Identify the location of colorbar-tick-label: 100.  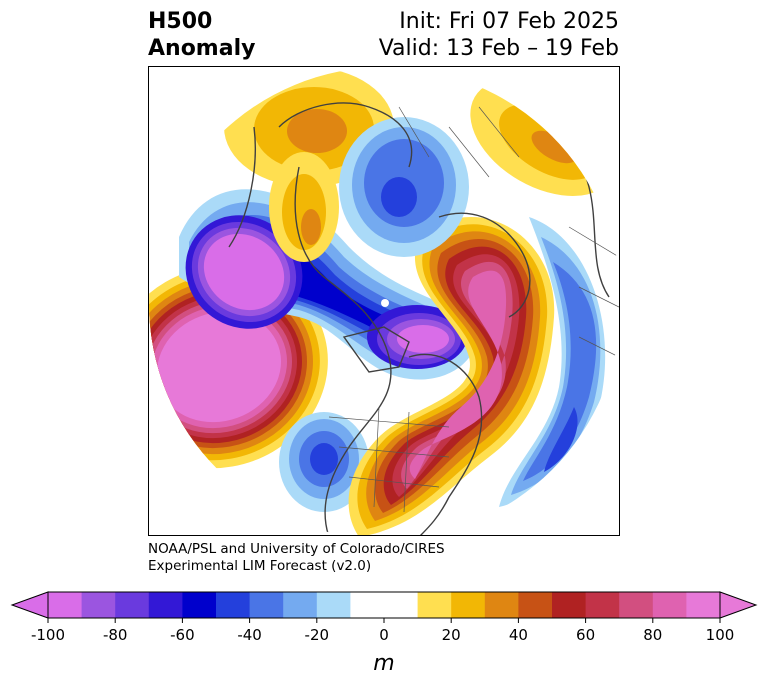
(720, 635).